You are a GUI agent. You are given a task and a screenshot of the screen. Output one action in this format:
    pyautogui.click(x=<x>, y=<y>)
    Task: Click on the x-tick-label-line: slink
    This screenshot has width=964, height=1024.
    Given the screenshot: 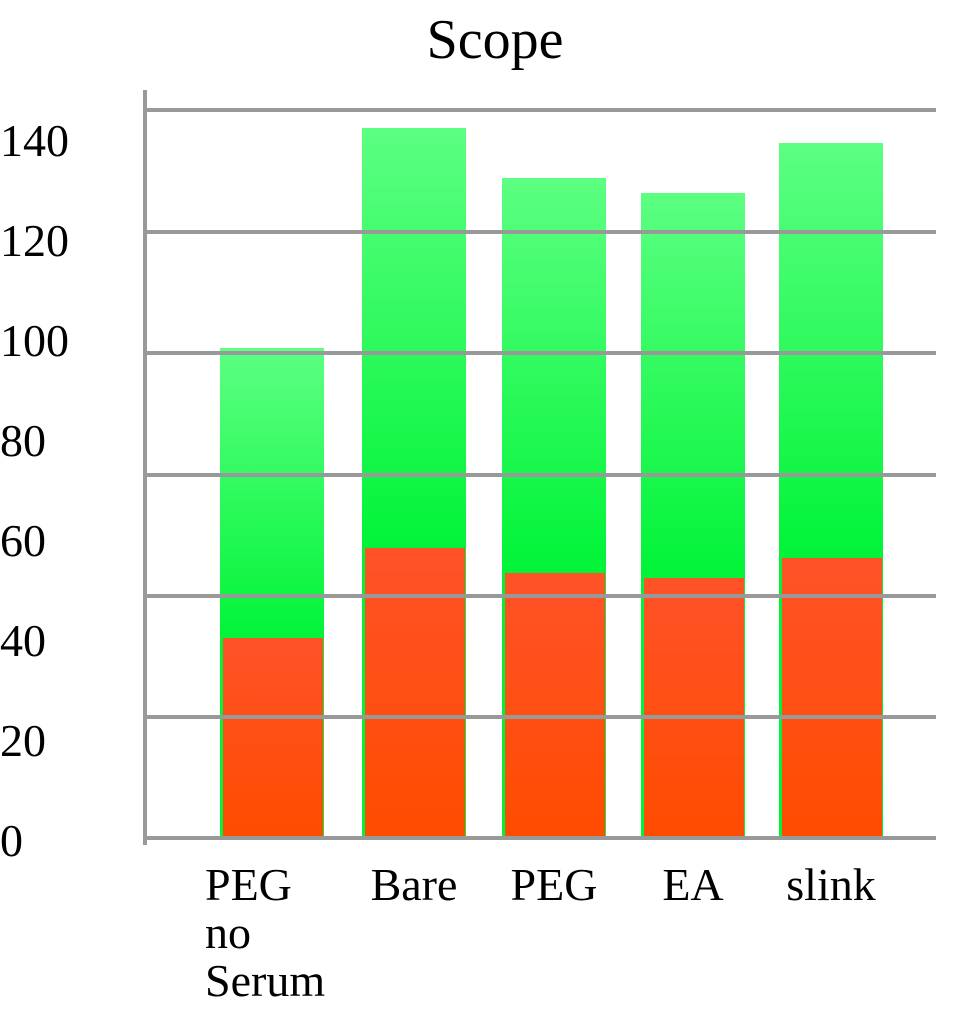 What is the action you would take?
    pyautogui.click(x=830, y=884)
    